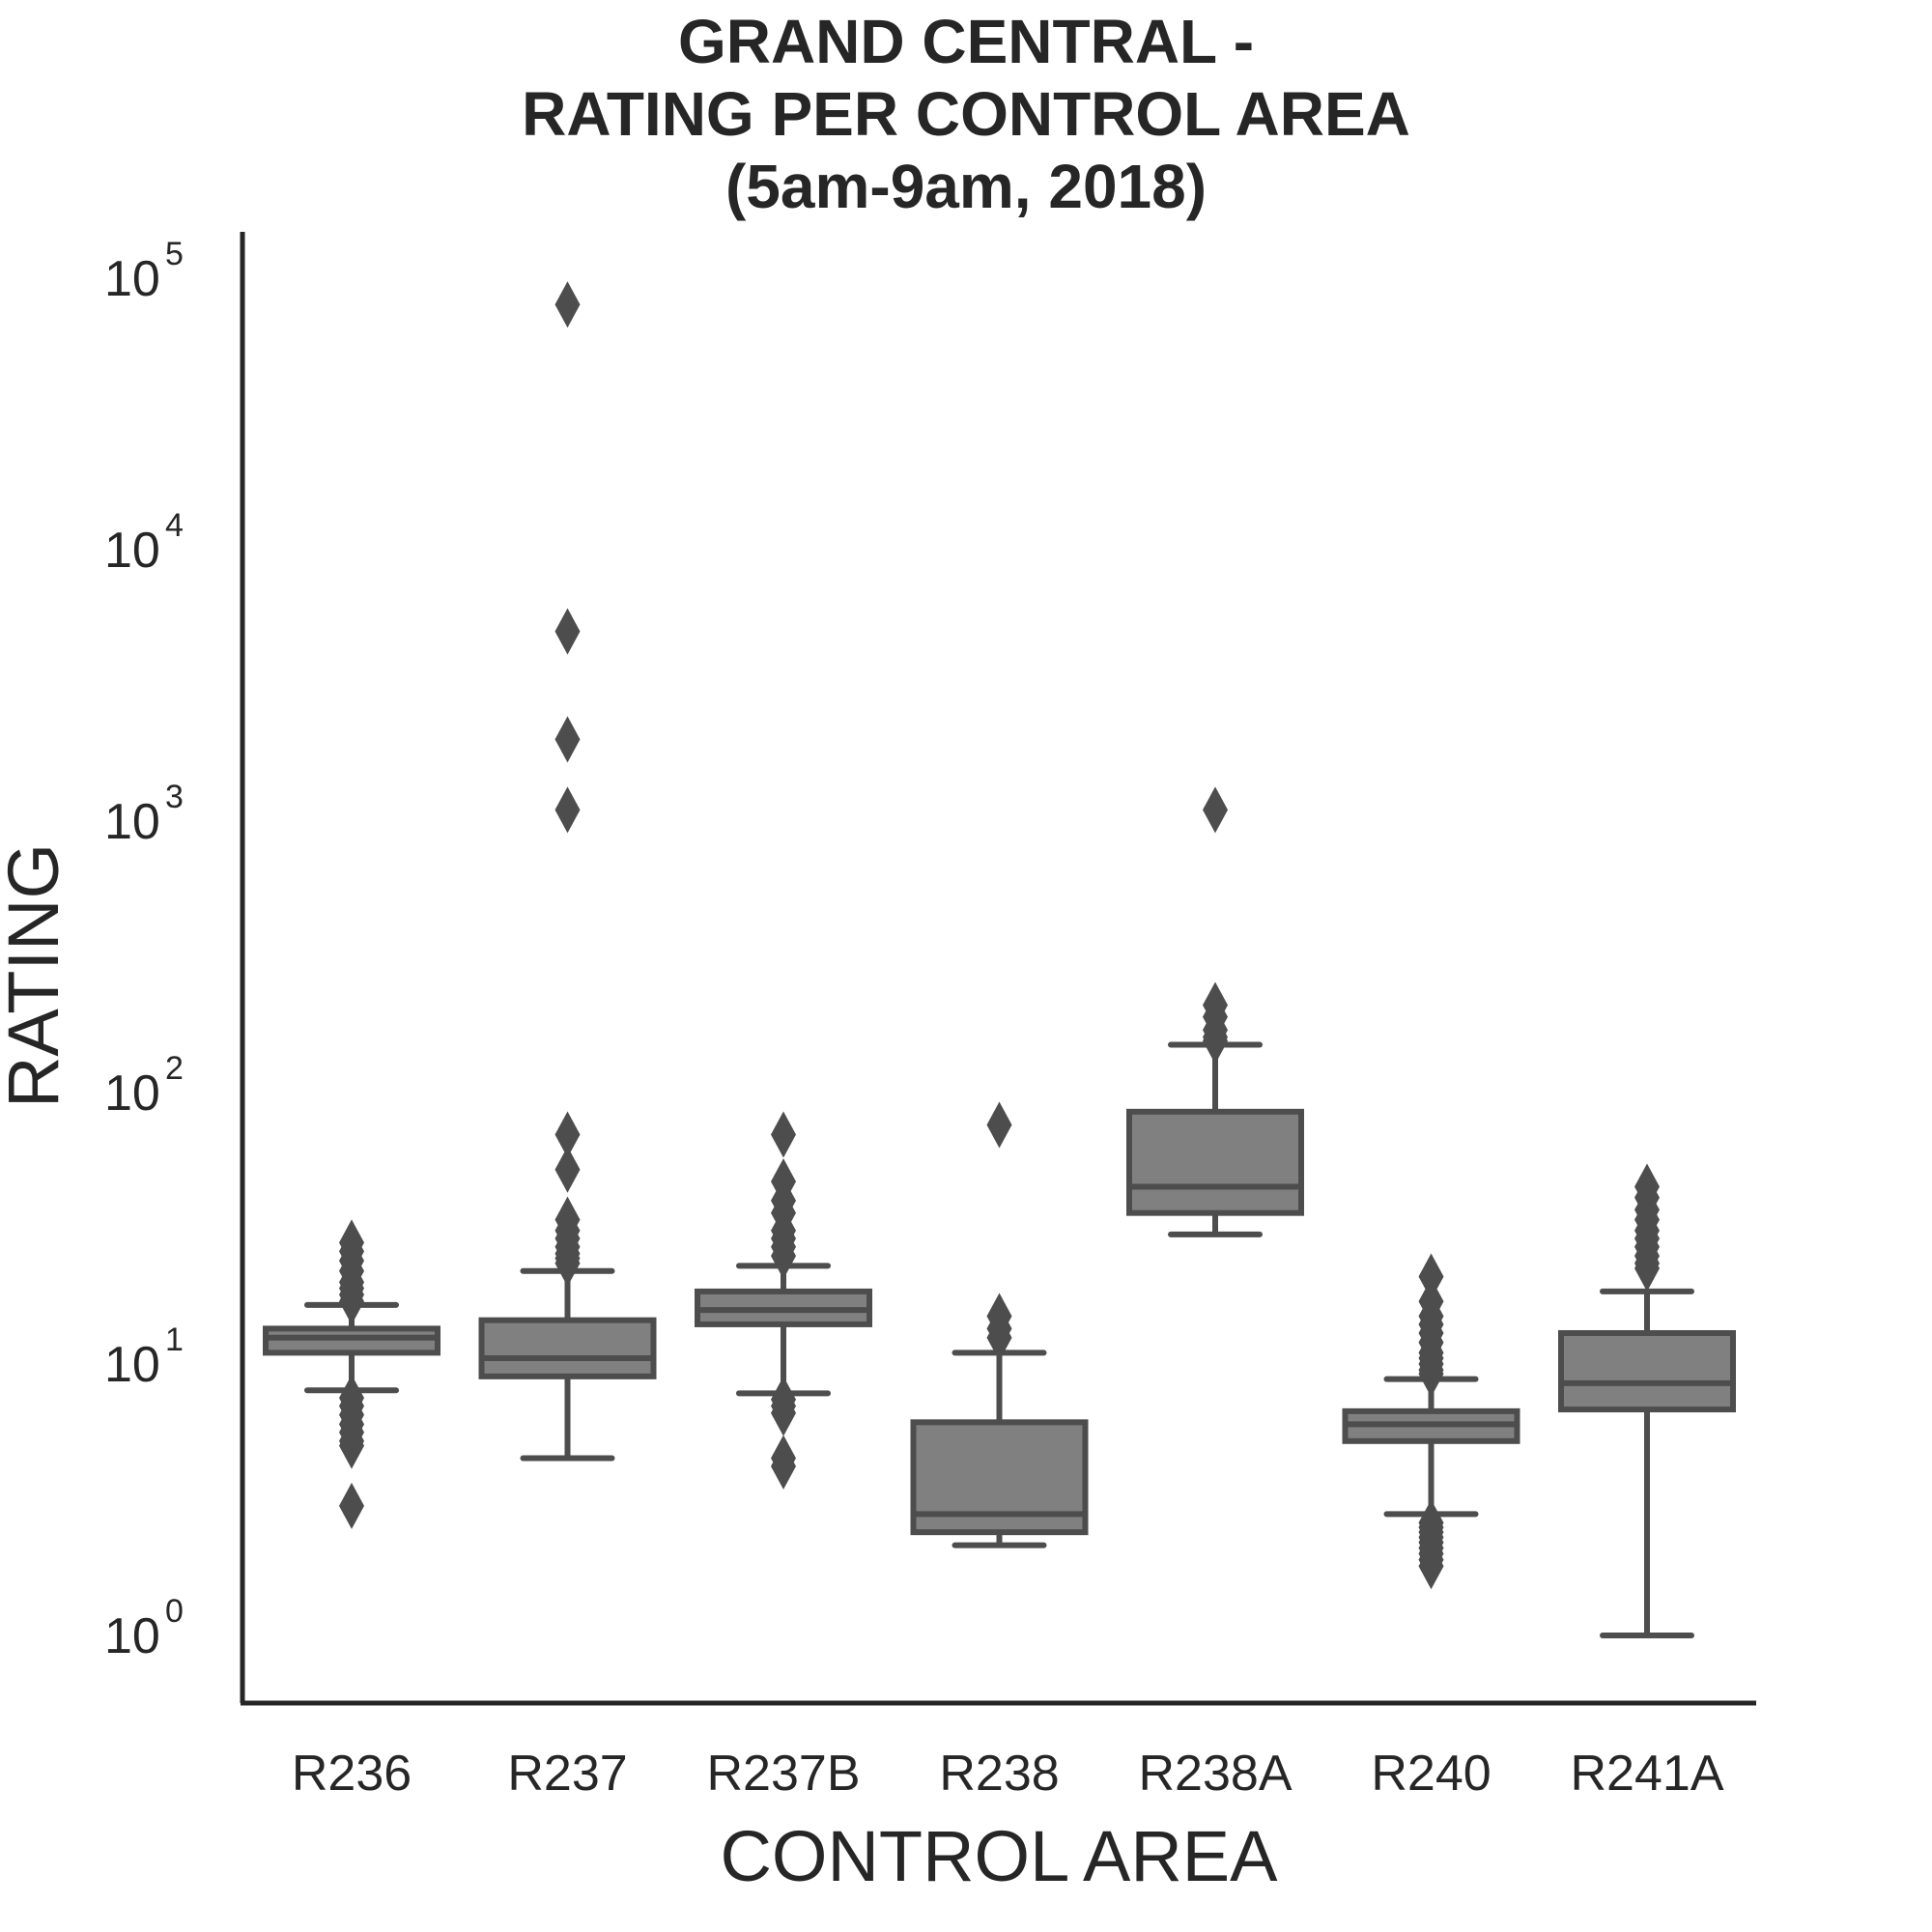 This screenshot has height=1932, width=1932. What do you see at coordinates (1647, 1774) in the screenshot?
I see `x-tick-label: R241A` at bounding box center [1647, 1774].